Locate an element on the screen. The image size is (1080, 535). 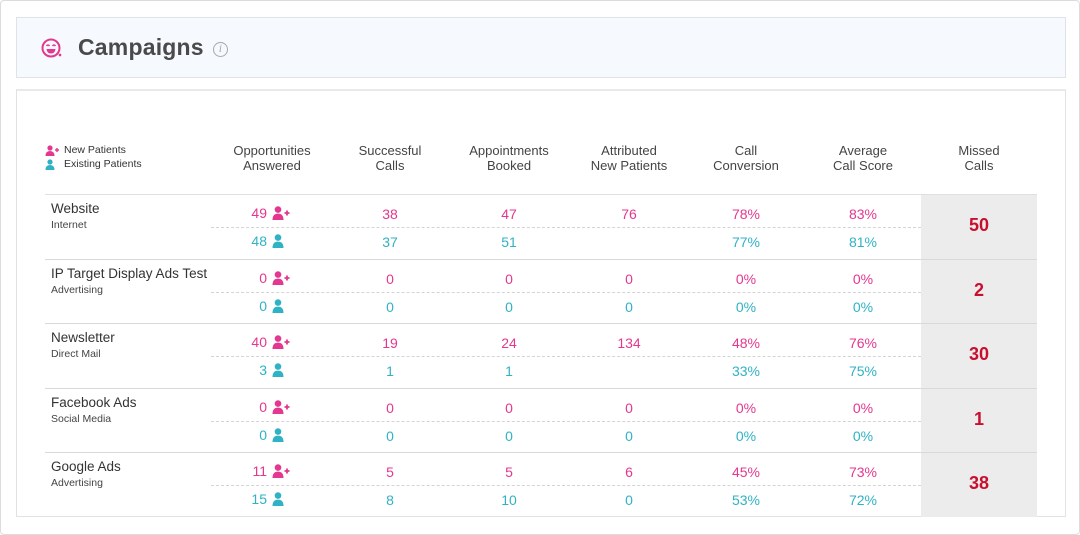
column-header-call-conversion: Call Conversion is located at coordinates (746, 158).